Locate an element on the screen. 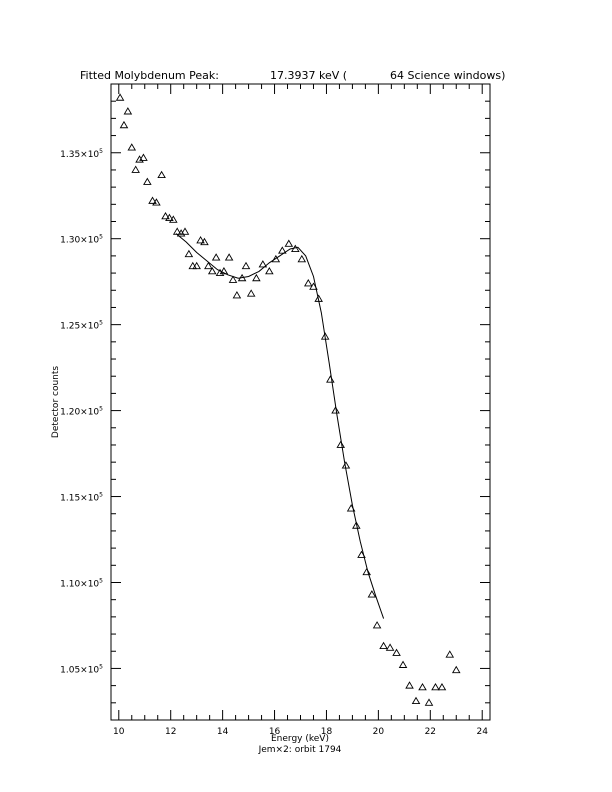 The height and width of the screenshot is (792, 612). x-tick-label: 10 is located at coordinates (119, 732).